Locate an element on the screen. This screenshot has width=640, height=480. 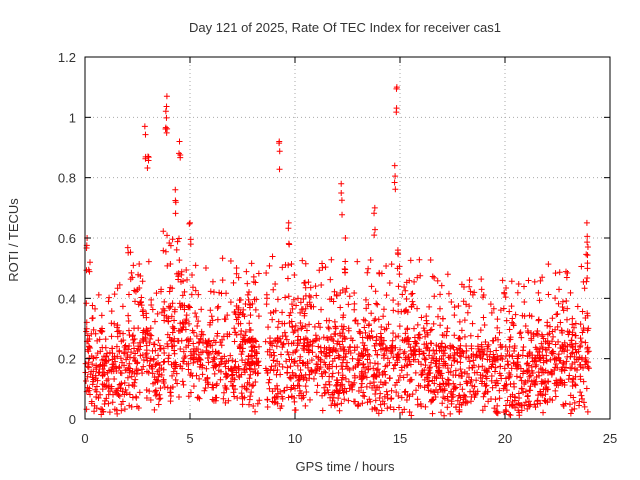
x-tick-label: 15 is located at coordinates (400, 438).